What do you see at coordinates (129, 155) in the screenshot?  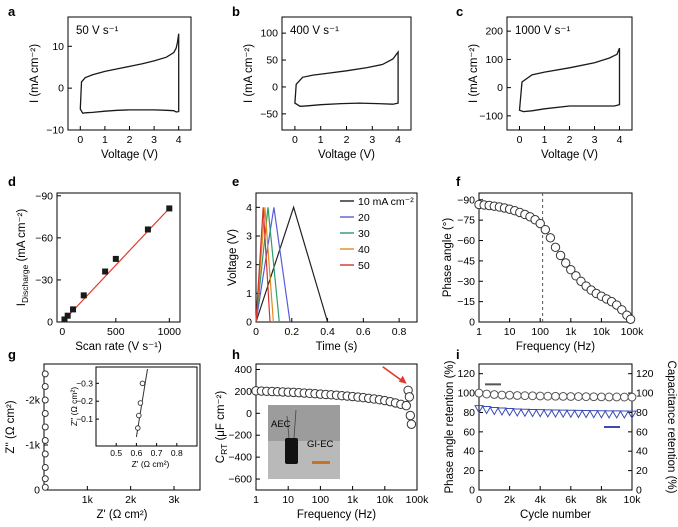 I see `panel-a-xlabel: Voltage (V)` at bounding box center [129, 155].